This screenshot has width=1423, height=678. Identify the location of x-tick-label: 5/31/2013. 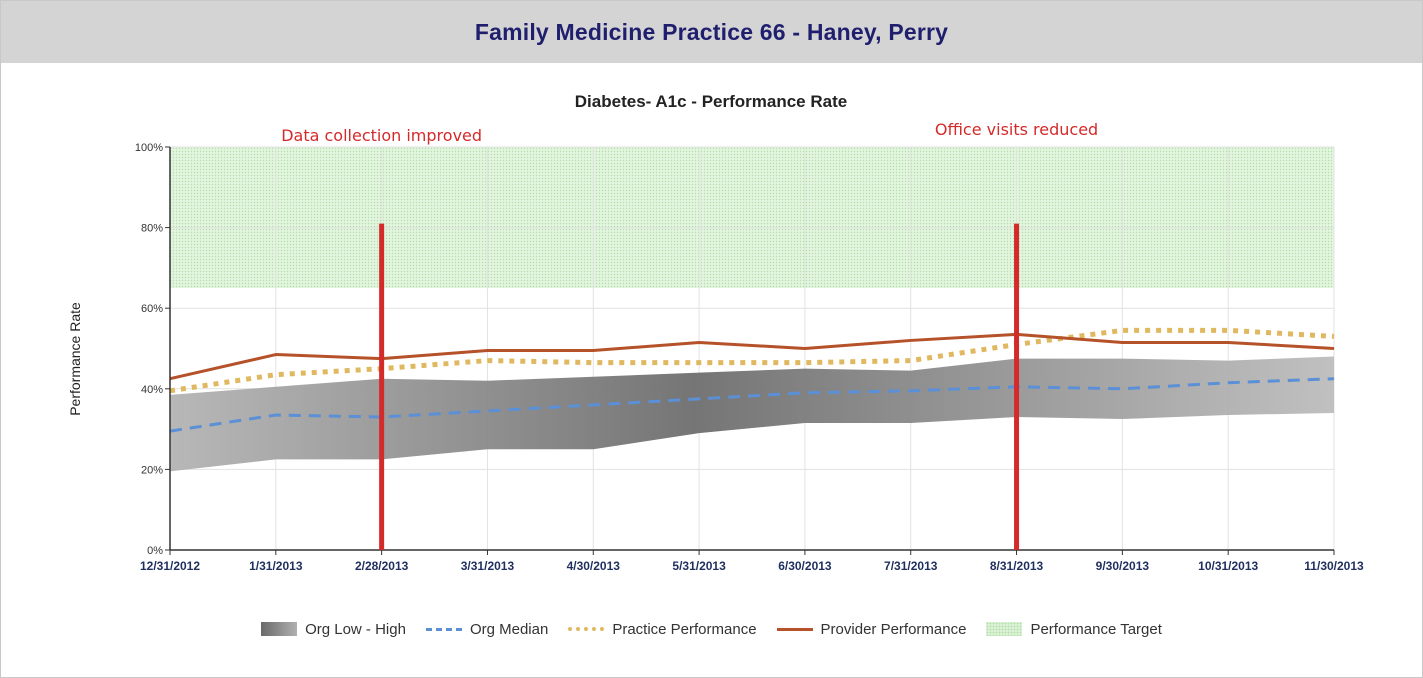
(699, 566).